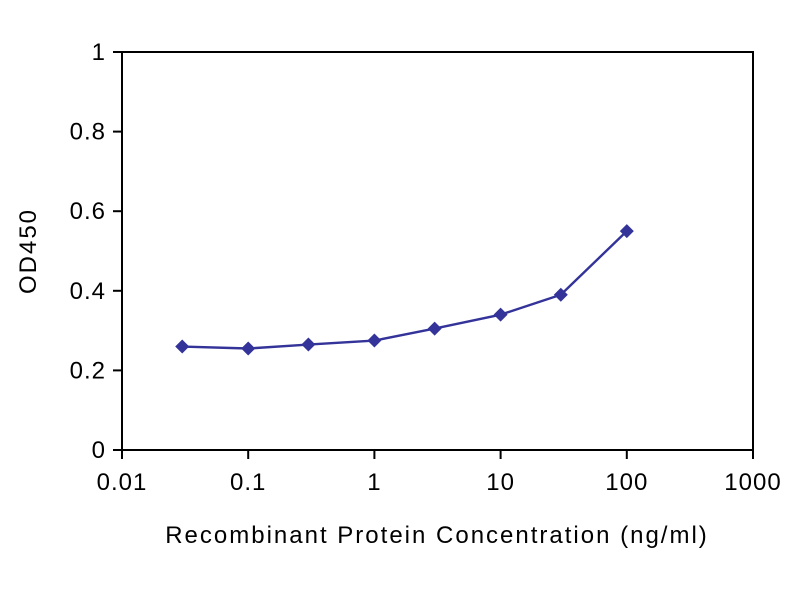  Describe the element at coordinates (752, 482) in the screenshot. I see `x-tick-label: 1000` at that location.